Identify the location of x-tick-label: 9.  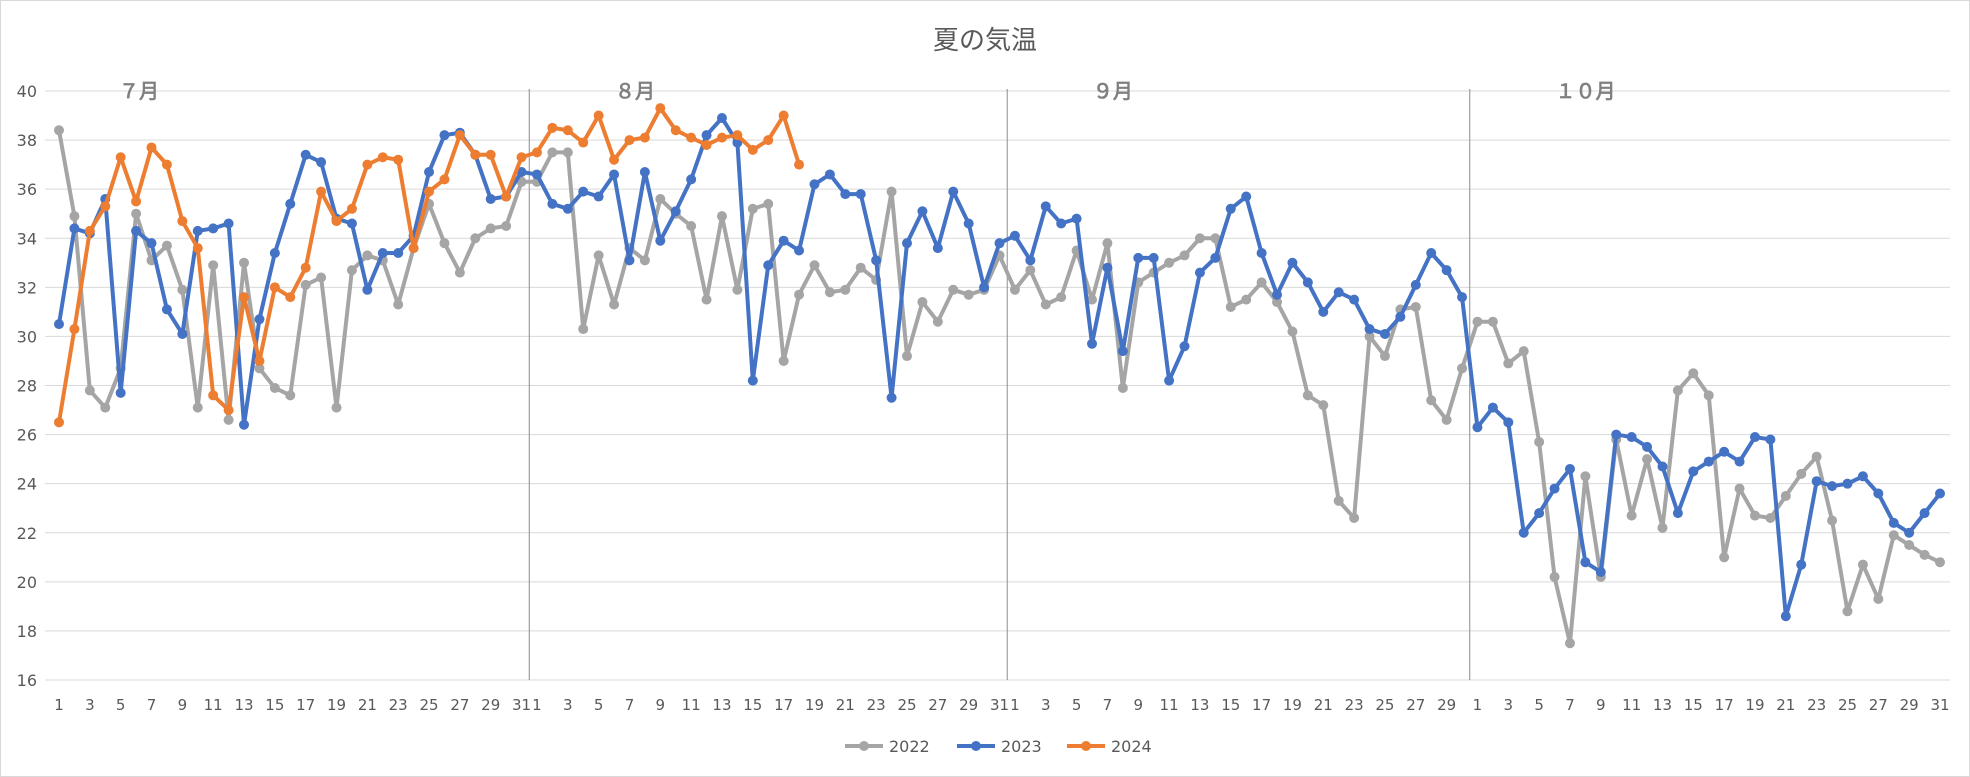
(183, 705).